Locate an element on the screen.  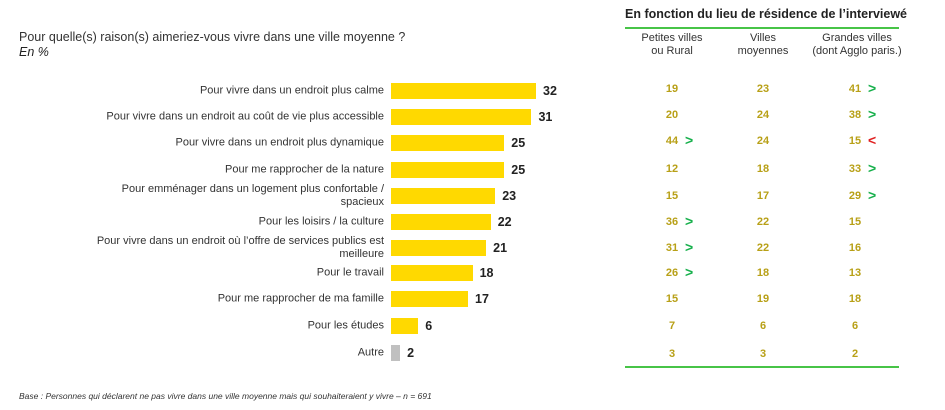
significantly-lower-icon: < is located at coordinates (872, 140).